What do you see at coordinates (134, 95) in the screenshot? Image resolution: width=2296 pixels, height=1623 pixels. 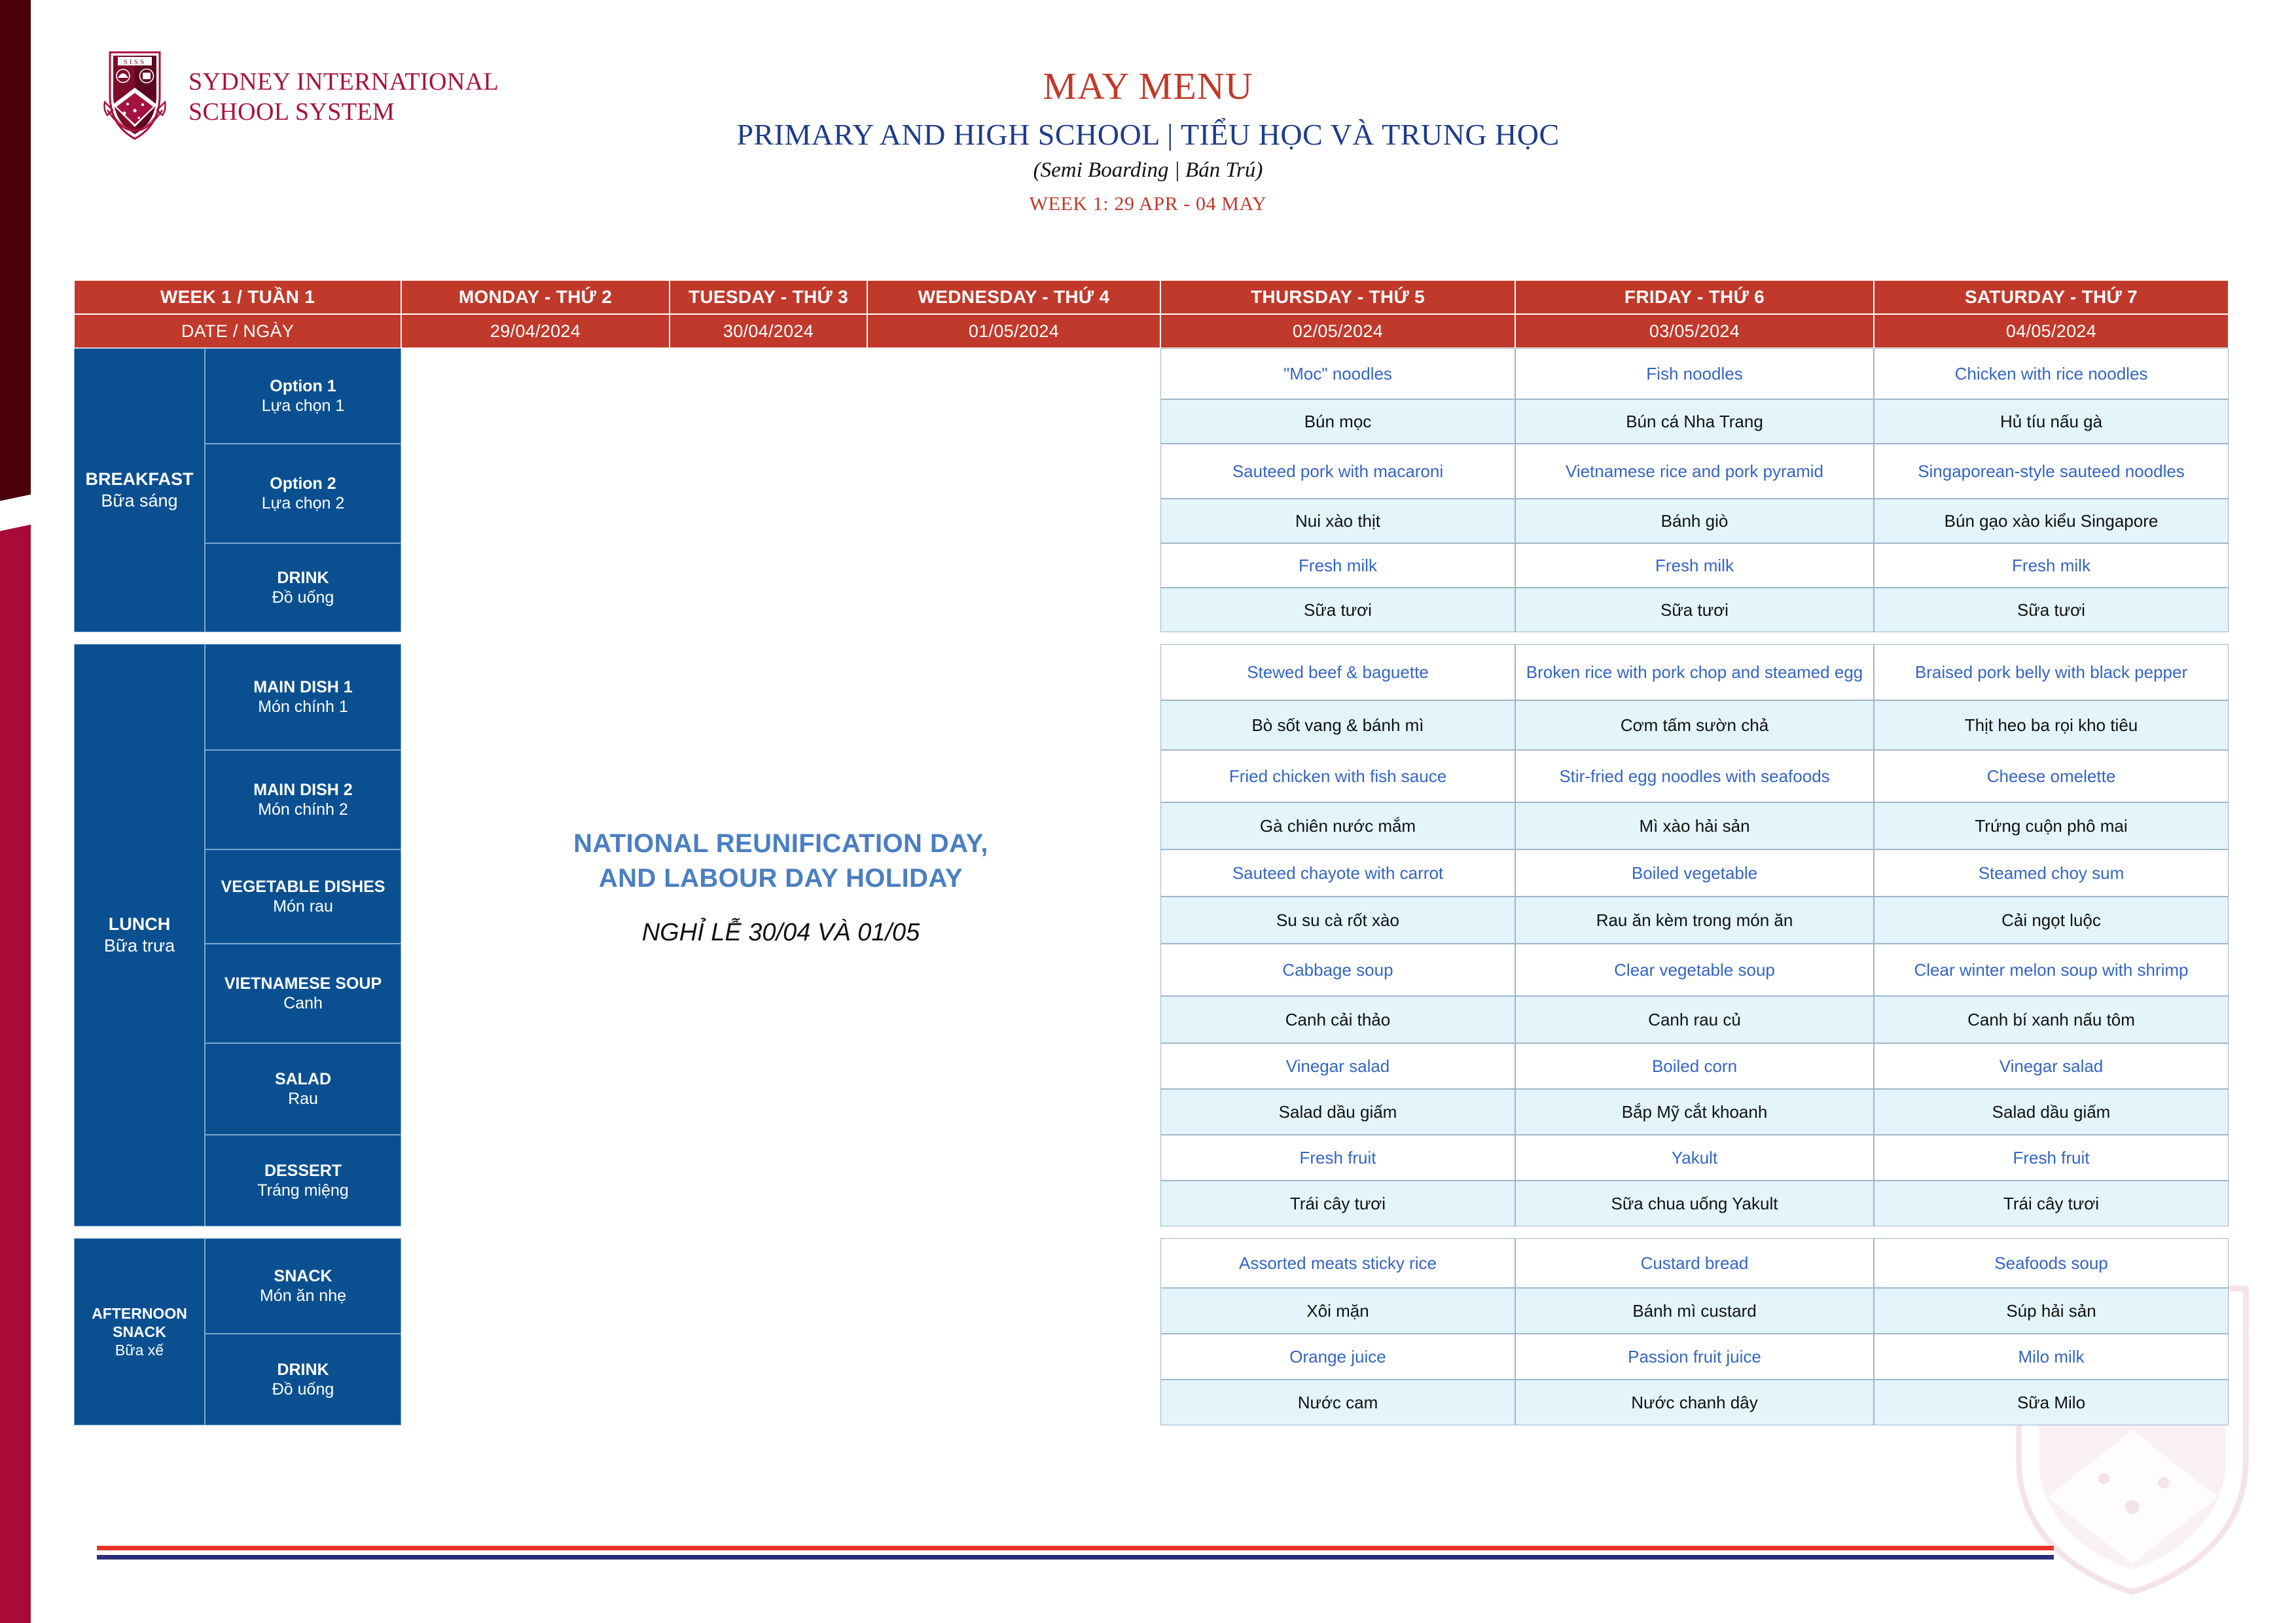 I see `school-crest-icon: SISS` at bounding box center [134, 95].